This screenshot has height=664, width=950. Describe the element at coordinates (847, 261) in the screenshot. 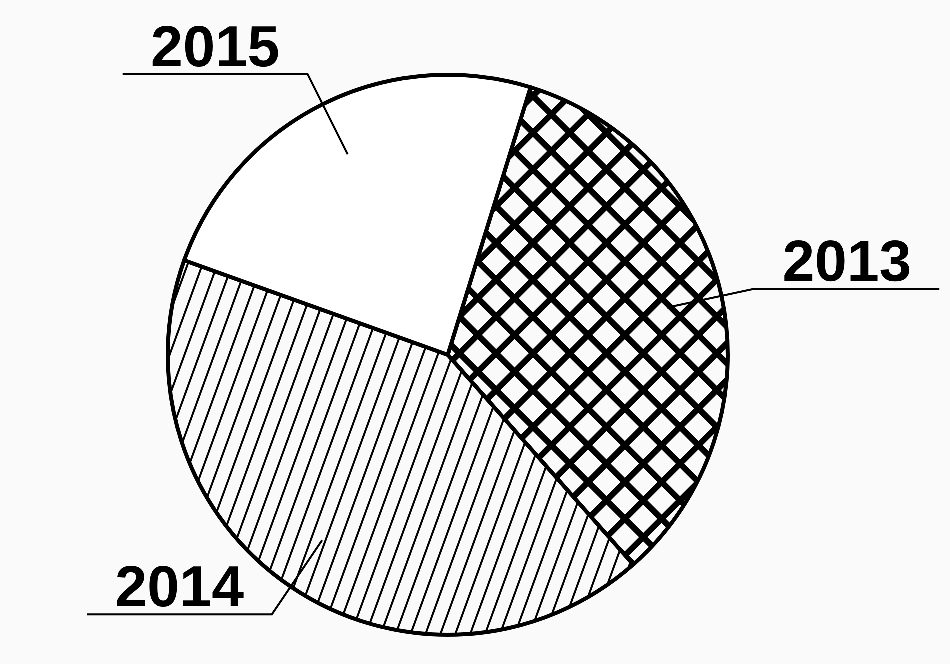

I see `slice-label: 2013` at that location.